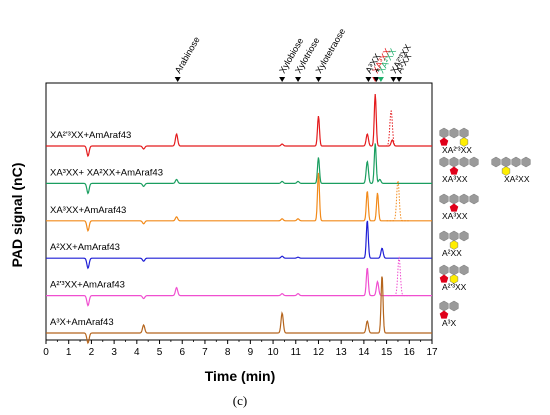  I want to click on structure-label: A²XX, so click(452, 253).